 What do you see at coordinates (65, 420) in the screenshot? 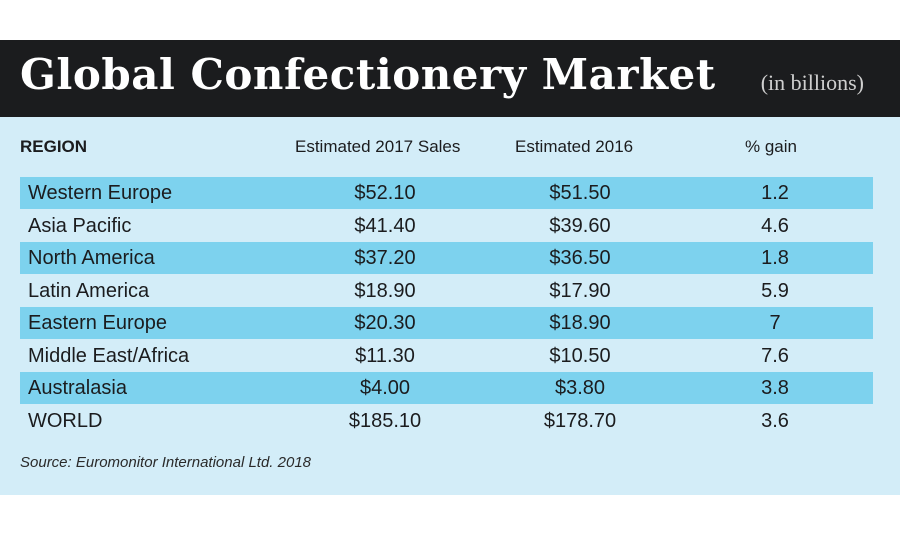
I see `table-cell: WORLD` at bounding box center [65, 420].